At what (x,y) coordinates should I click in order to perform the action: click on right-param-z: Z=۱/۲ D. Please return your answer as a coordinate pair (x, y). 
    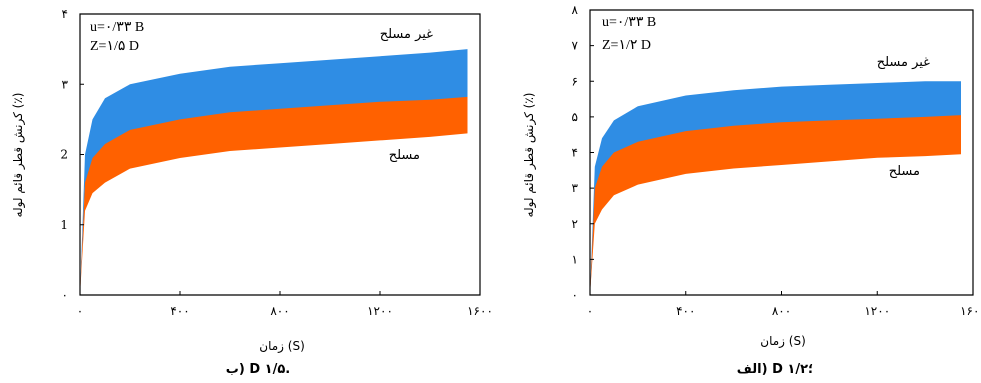
    Looking at the image, I should click on (626, 45).